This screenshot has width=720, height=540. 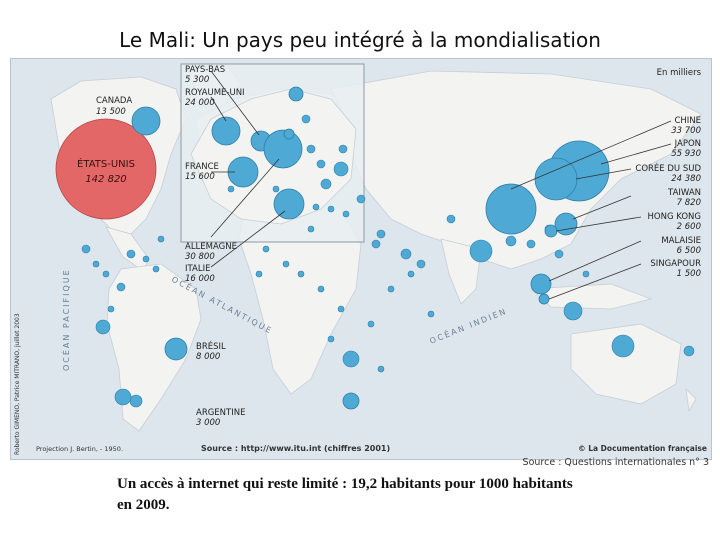 I want to click on bubble-canada, so click(x=146, y=121).